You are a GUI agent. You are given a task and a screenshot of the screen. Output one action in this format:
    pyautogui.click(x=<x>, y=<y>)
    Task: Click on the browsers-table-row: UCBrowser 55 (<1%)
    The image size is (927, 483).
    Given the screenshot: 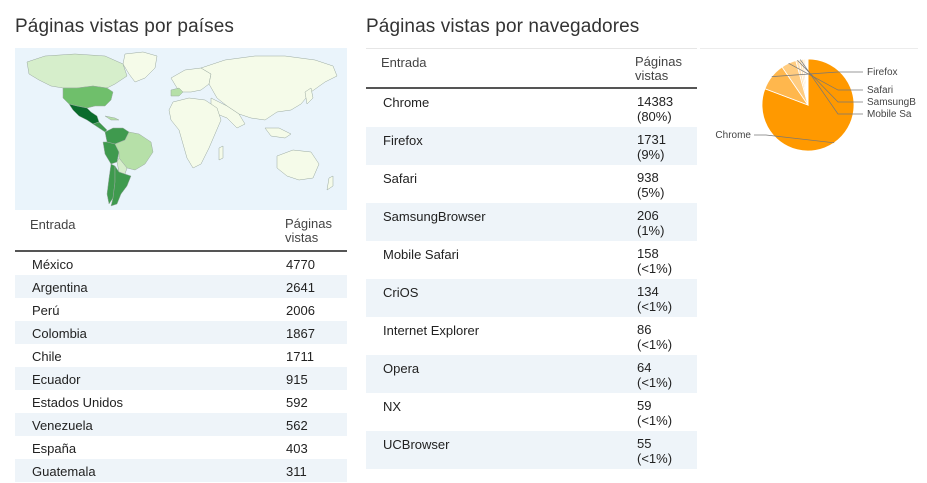 What is the action you would take?
    pyautogui.click(x=531, y=450)
    